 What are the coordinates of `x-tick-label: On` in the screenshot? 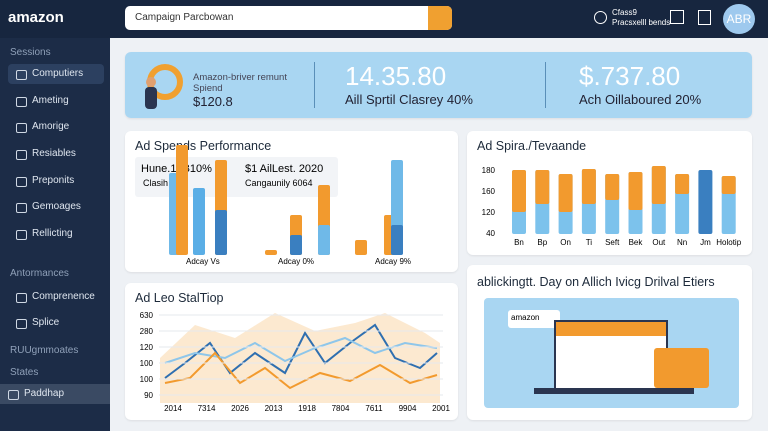 It's located at (565, 242).